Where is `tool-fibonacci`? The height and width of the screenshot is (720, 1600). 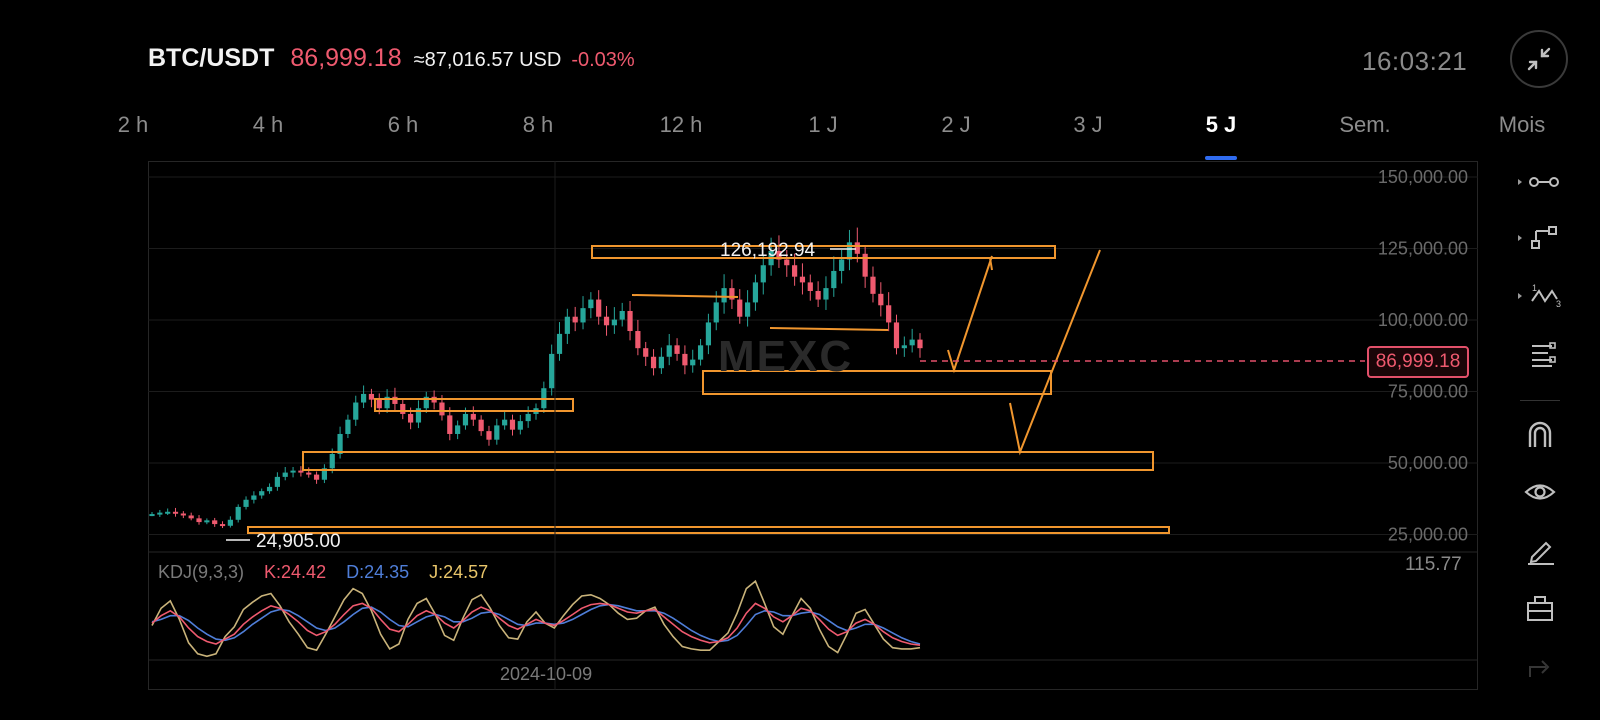 tool-fibonacci is located at coordinates (1540, 354).